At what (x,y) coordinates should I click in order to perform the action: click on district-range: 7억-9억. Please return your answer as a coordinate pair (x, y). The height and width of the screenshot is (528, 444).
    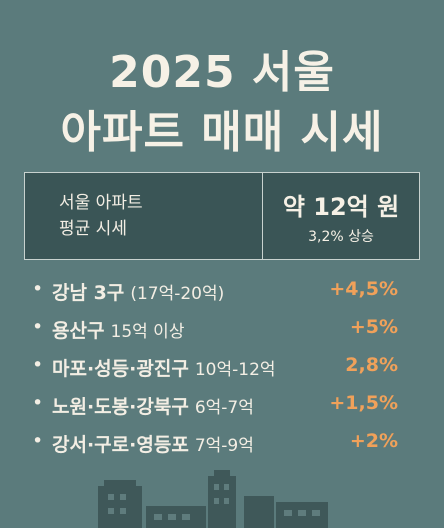
    Looking at the image, I should click on (224, 446).